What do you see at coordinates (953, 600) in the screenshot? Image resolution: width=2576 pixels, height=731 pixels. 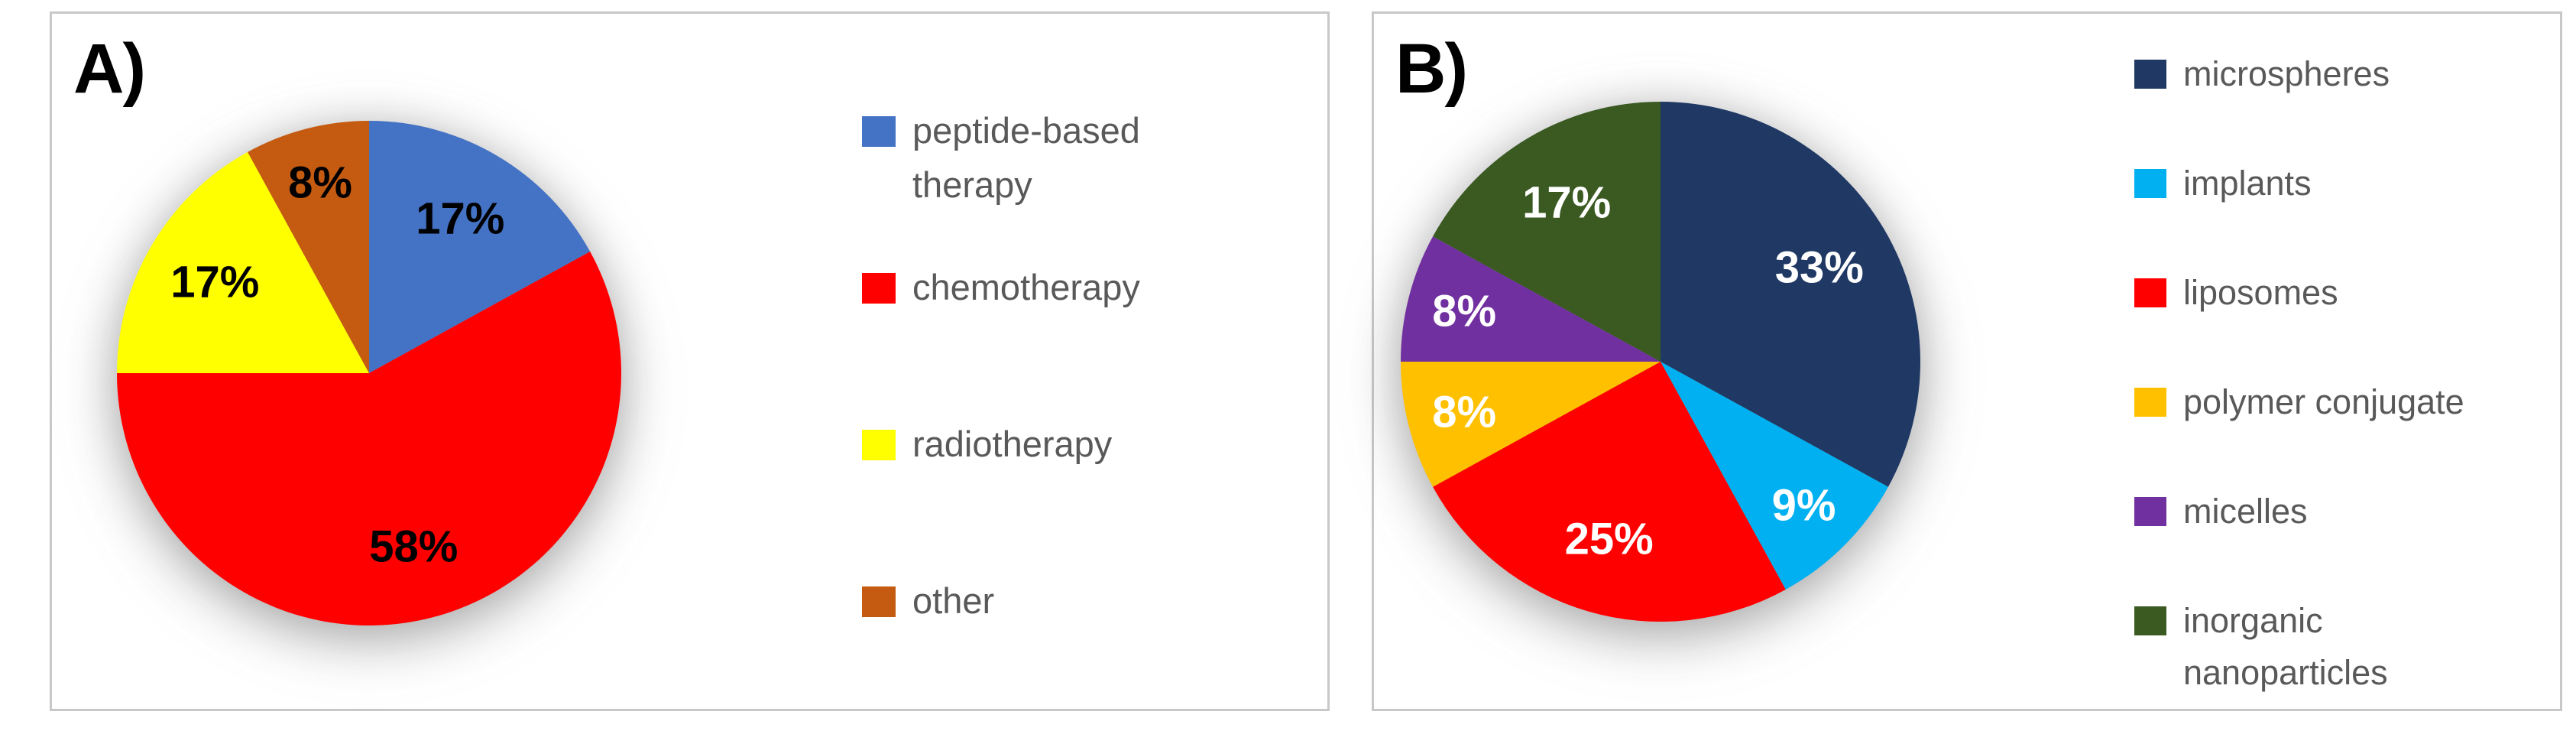 I see `legend-label: other` at bounding box center [953, 600].